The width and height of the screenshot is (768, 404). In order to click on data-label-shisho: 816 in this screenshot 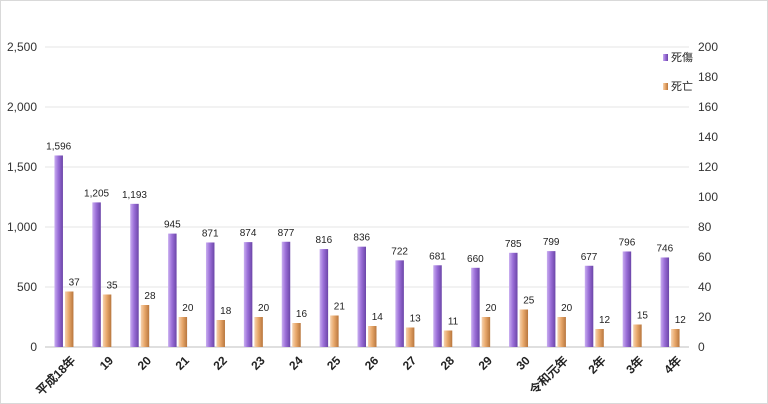, I will do `click(324, 240)`.